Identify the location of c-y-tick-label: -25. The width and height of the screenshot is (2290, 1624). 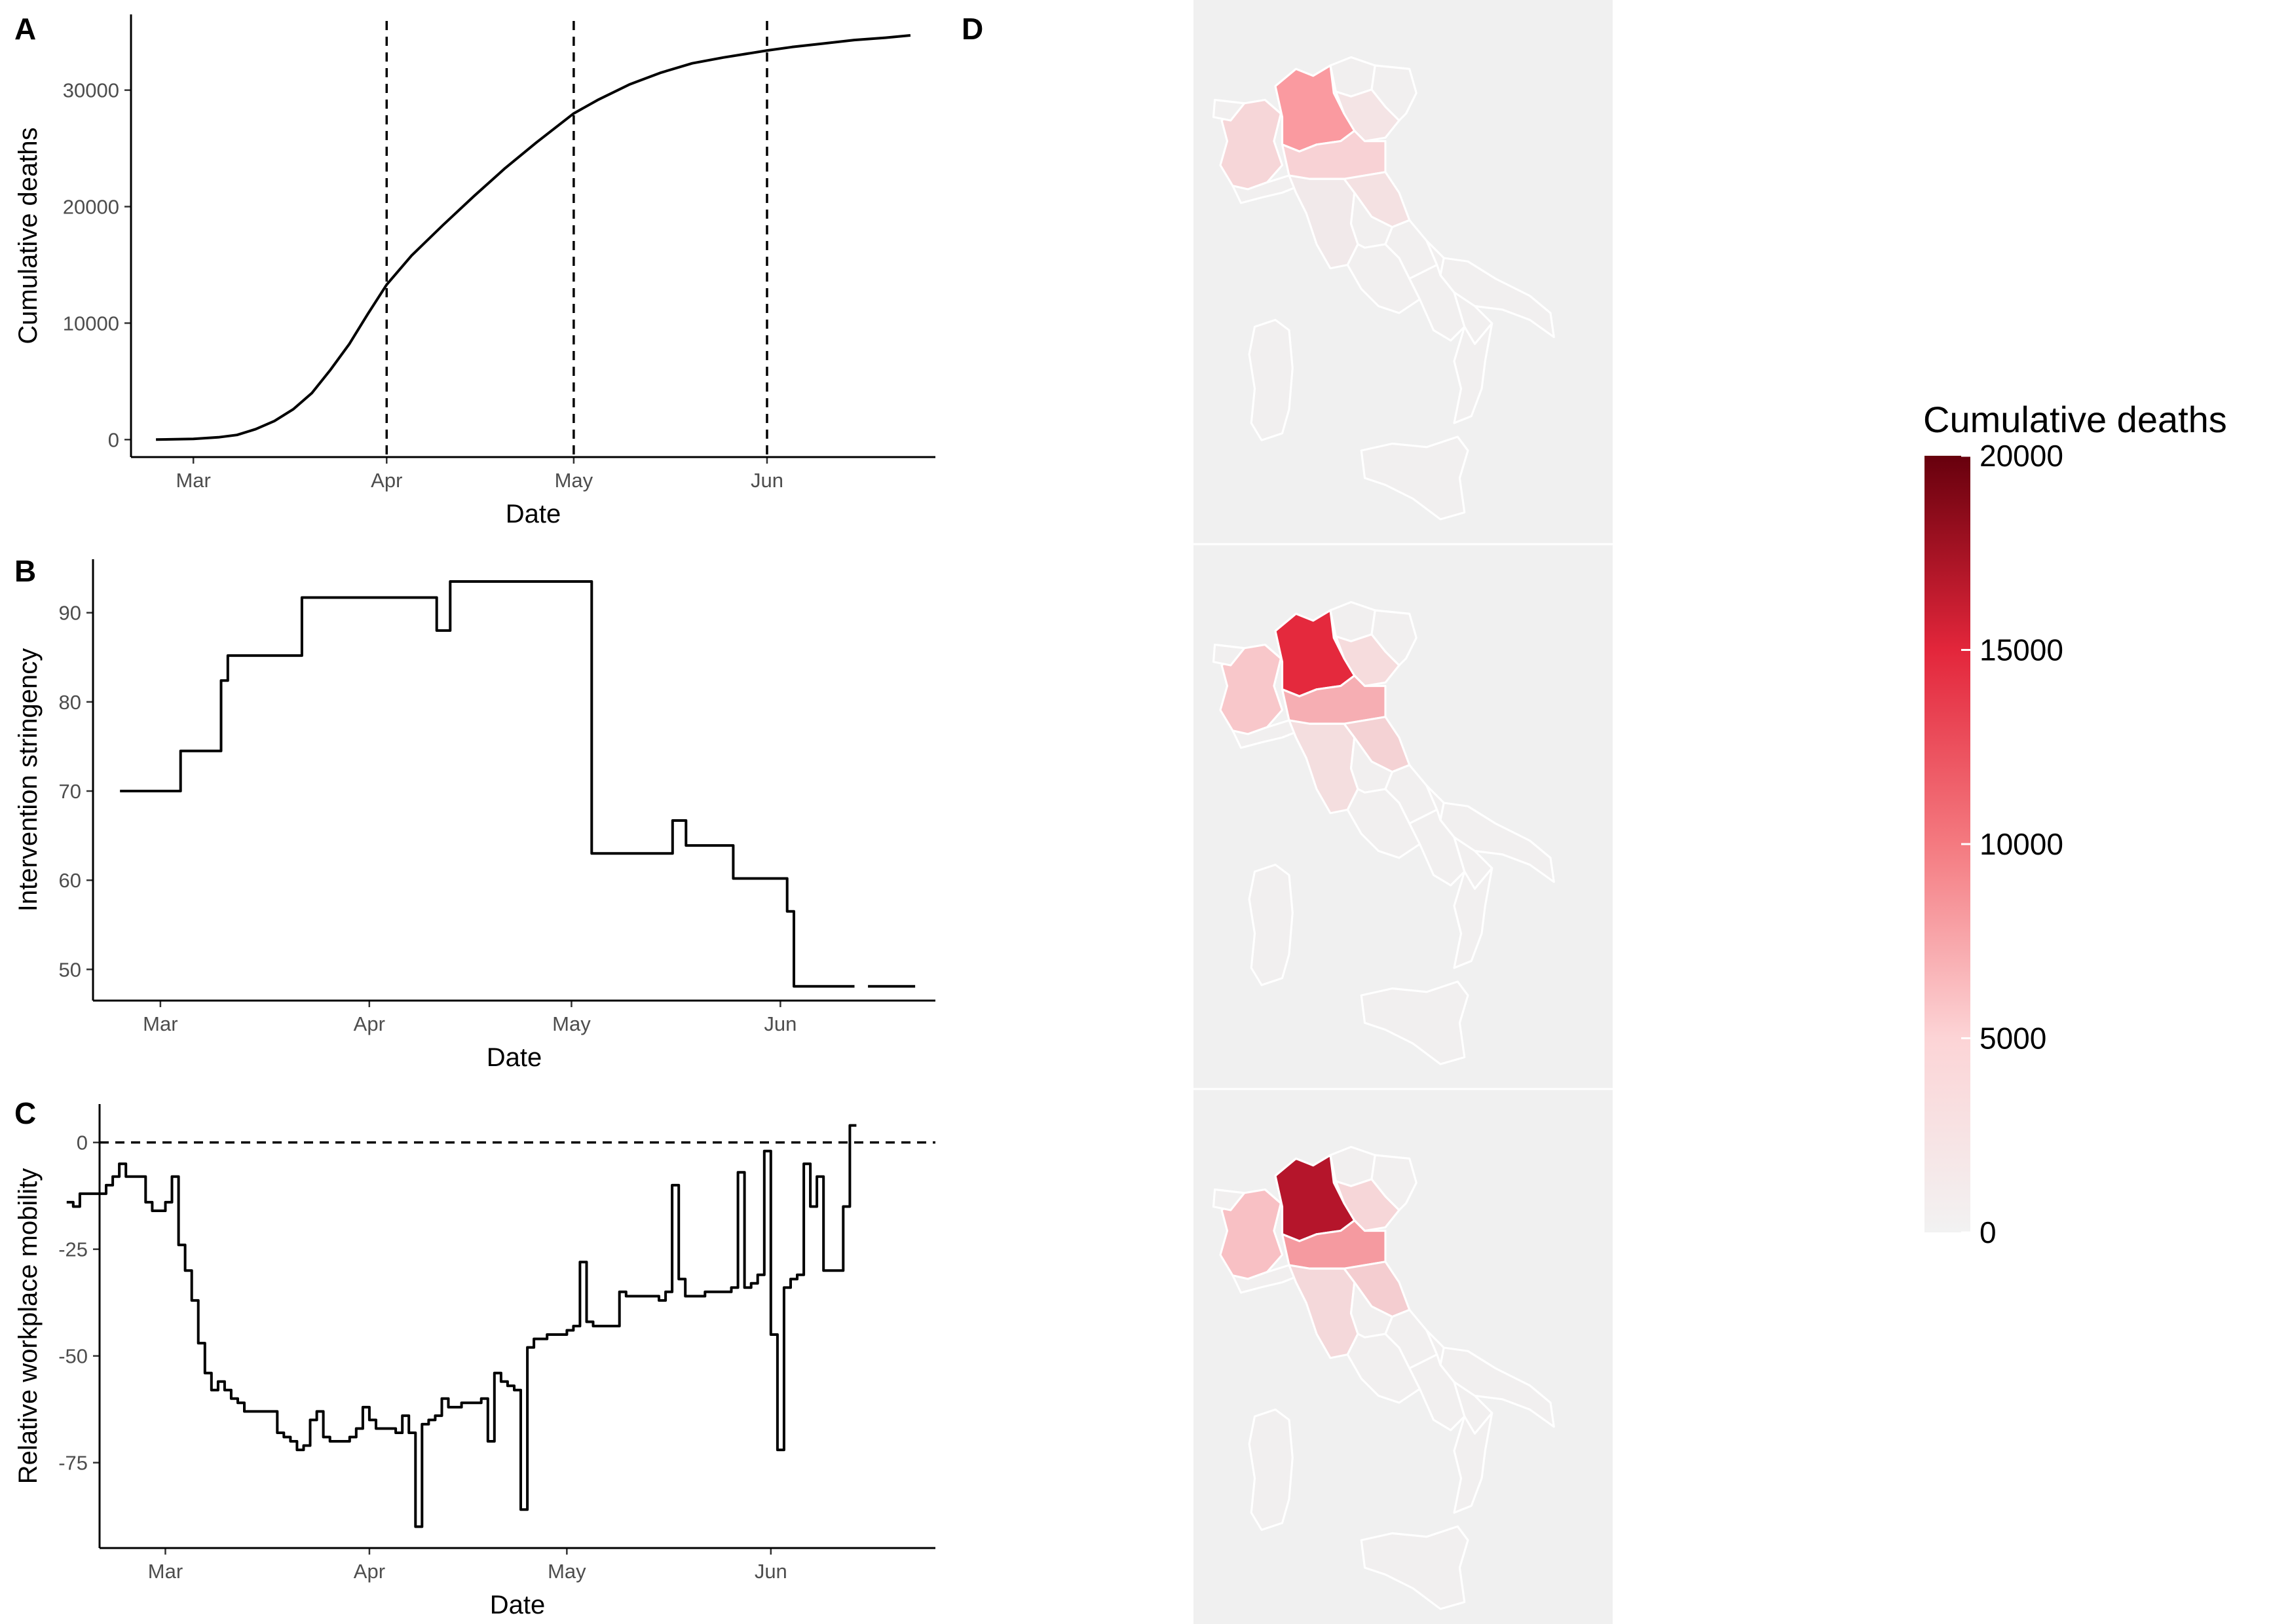
(73, 1249).